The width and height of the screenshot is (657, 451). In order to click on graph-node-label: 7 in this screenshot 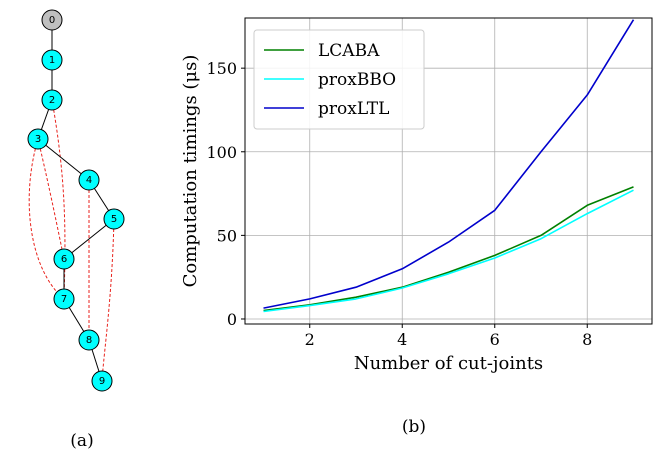, I will do `click(64, 299)`.